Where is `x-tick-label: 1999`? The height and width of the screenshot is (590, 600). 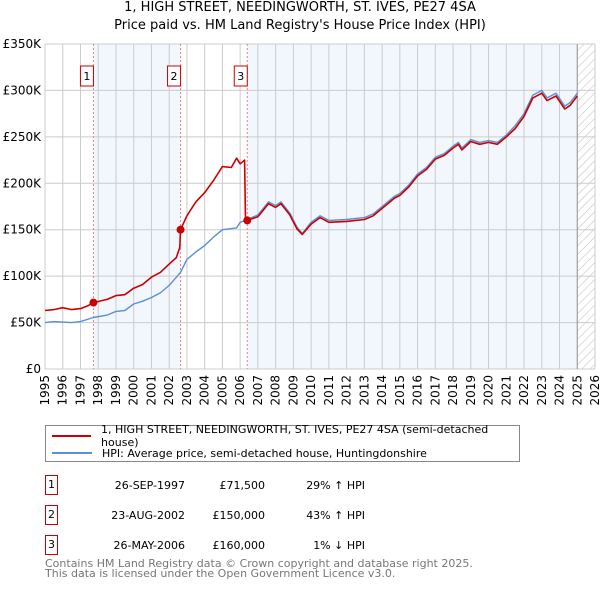 x-tick-label: 1999 is located at coordinates (116, 390).